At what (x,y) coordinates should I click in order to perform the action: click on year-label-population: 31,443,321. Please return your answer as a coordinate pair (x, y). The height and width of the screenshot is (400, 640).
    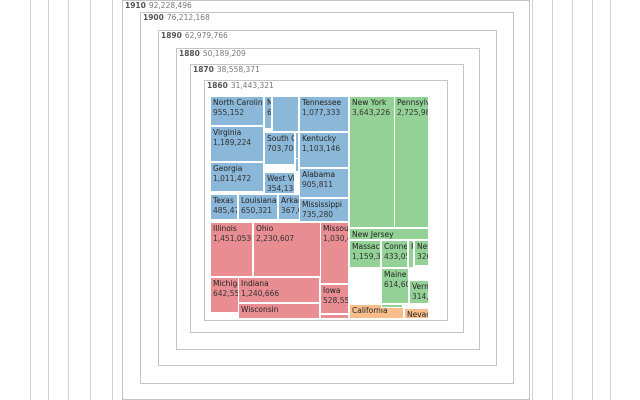
    Looking at the image, I should click on (252, 85).